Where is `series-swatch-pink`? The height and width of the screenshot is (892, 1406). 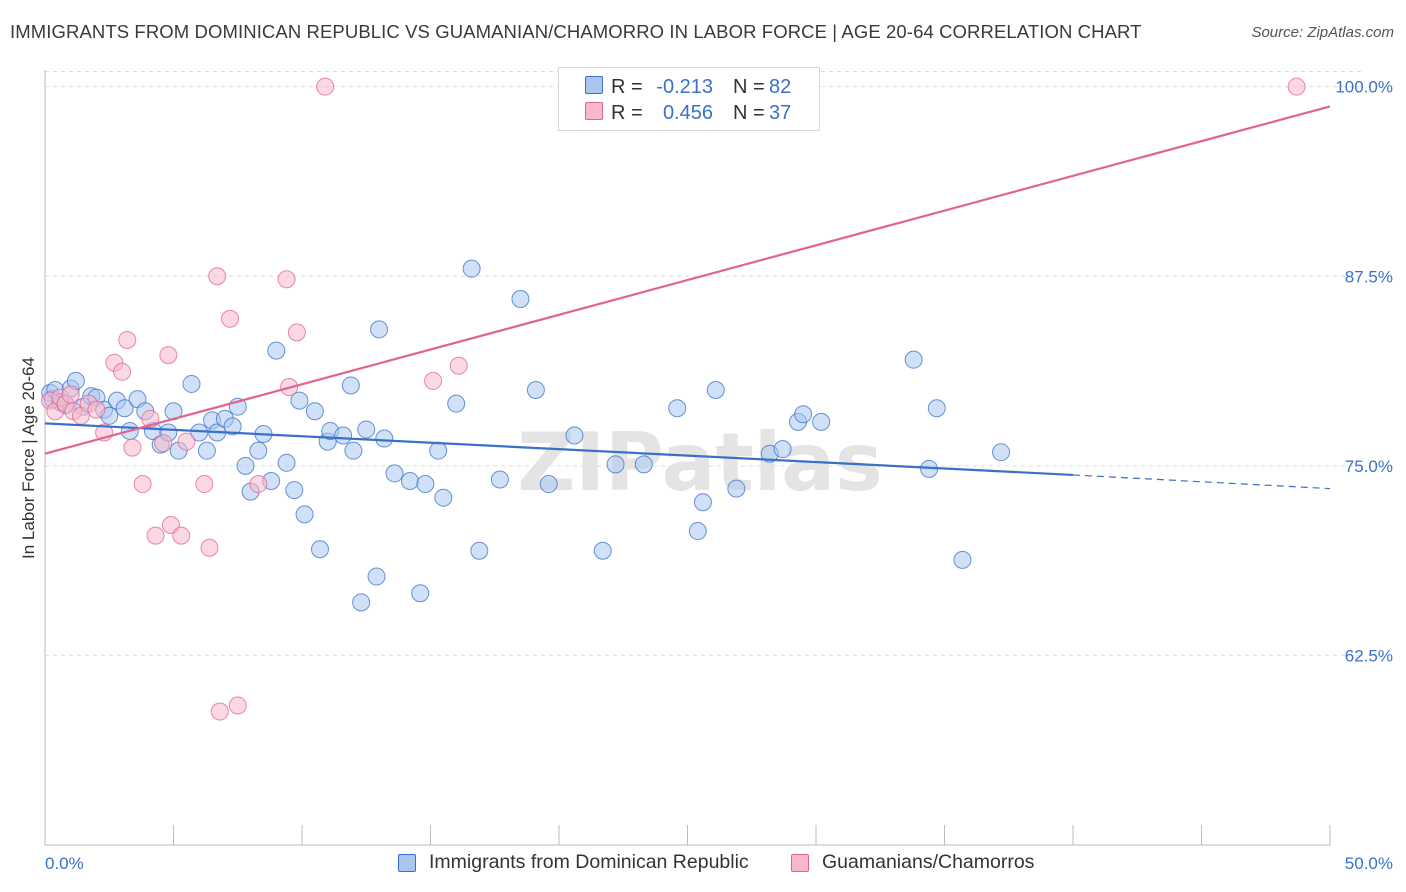 series-swatch-pink is located at coordinates (800, 862).